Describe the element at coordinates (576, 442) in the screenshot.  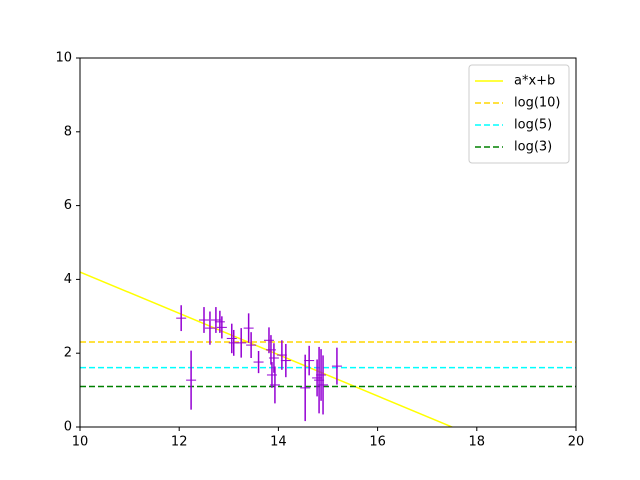
I see `x-tick-label: 20` at that location.